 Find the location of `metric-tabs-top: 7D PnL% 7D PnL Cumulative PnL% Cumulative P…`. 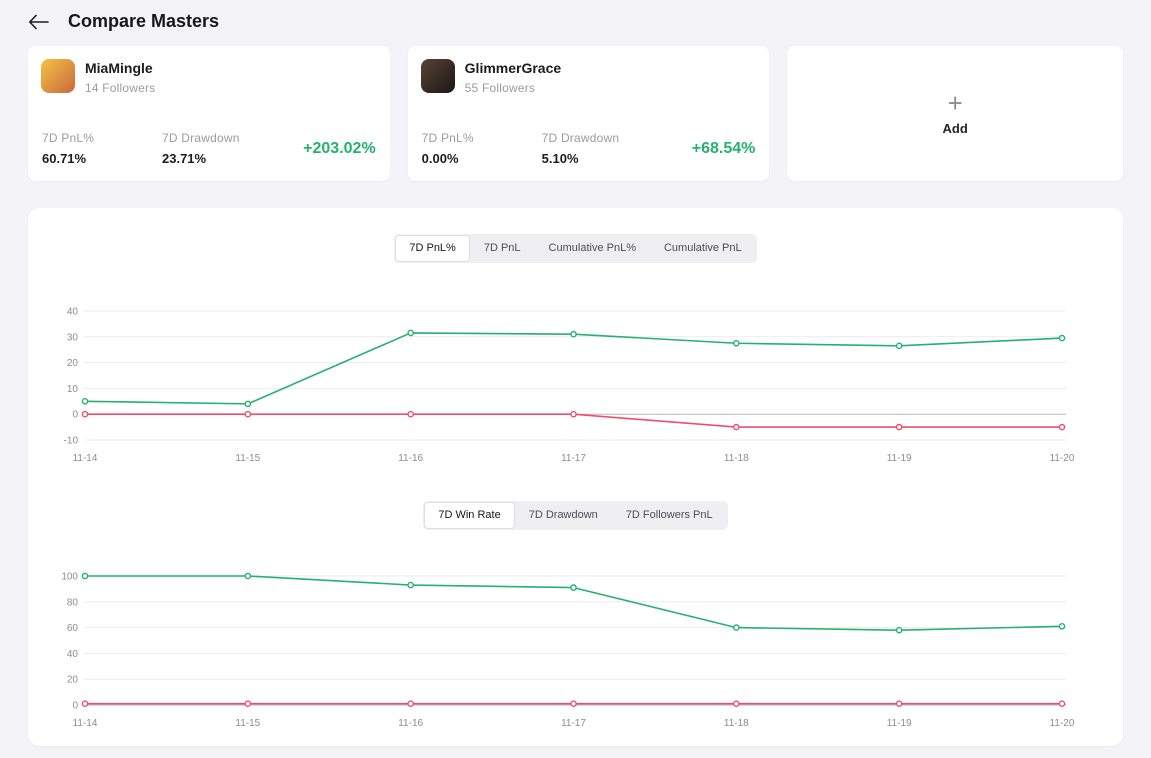

metric-tabs-top: 7D PnL% 7D PnL Cumulative PnL% Cumulative P… is located at coordinates (575, 248).